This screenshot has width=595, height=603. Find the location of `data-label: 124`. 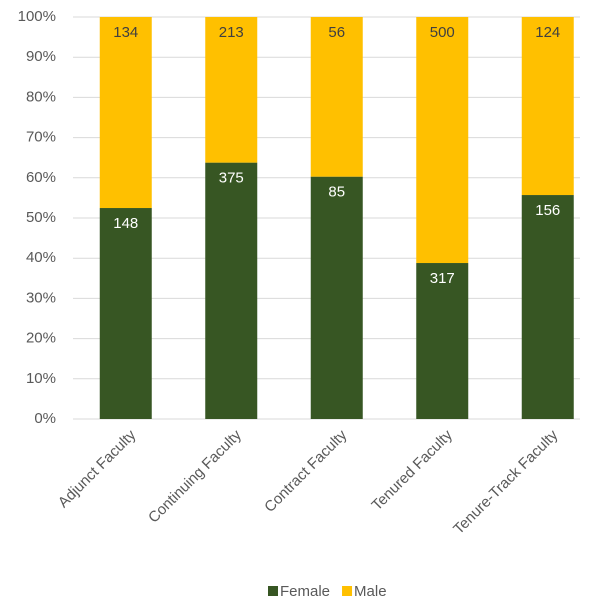

data-label: 124 is located at coordinates (547, 32).